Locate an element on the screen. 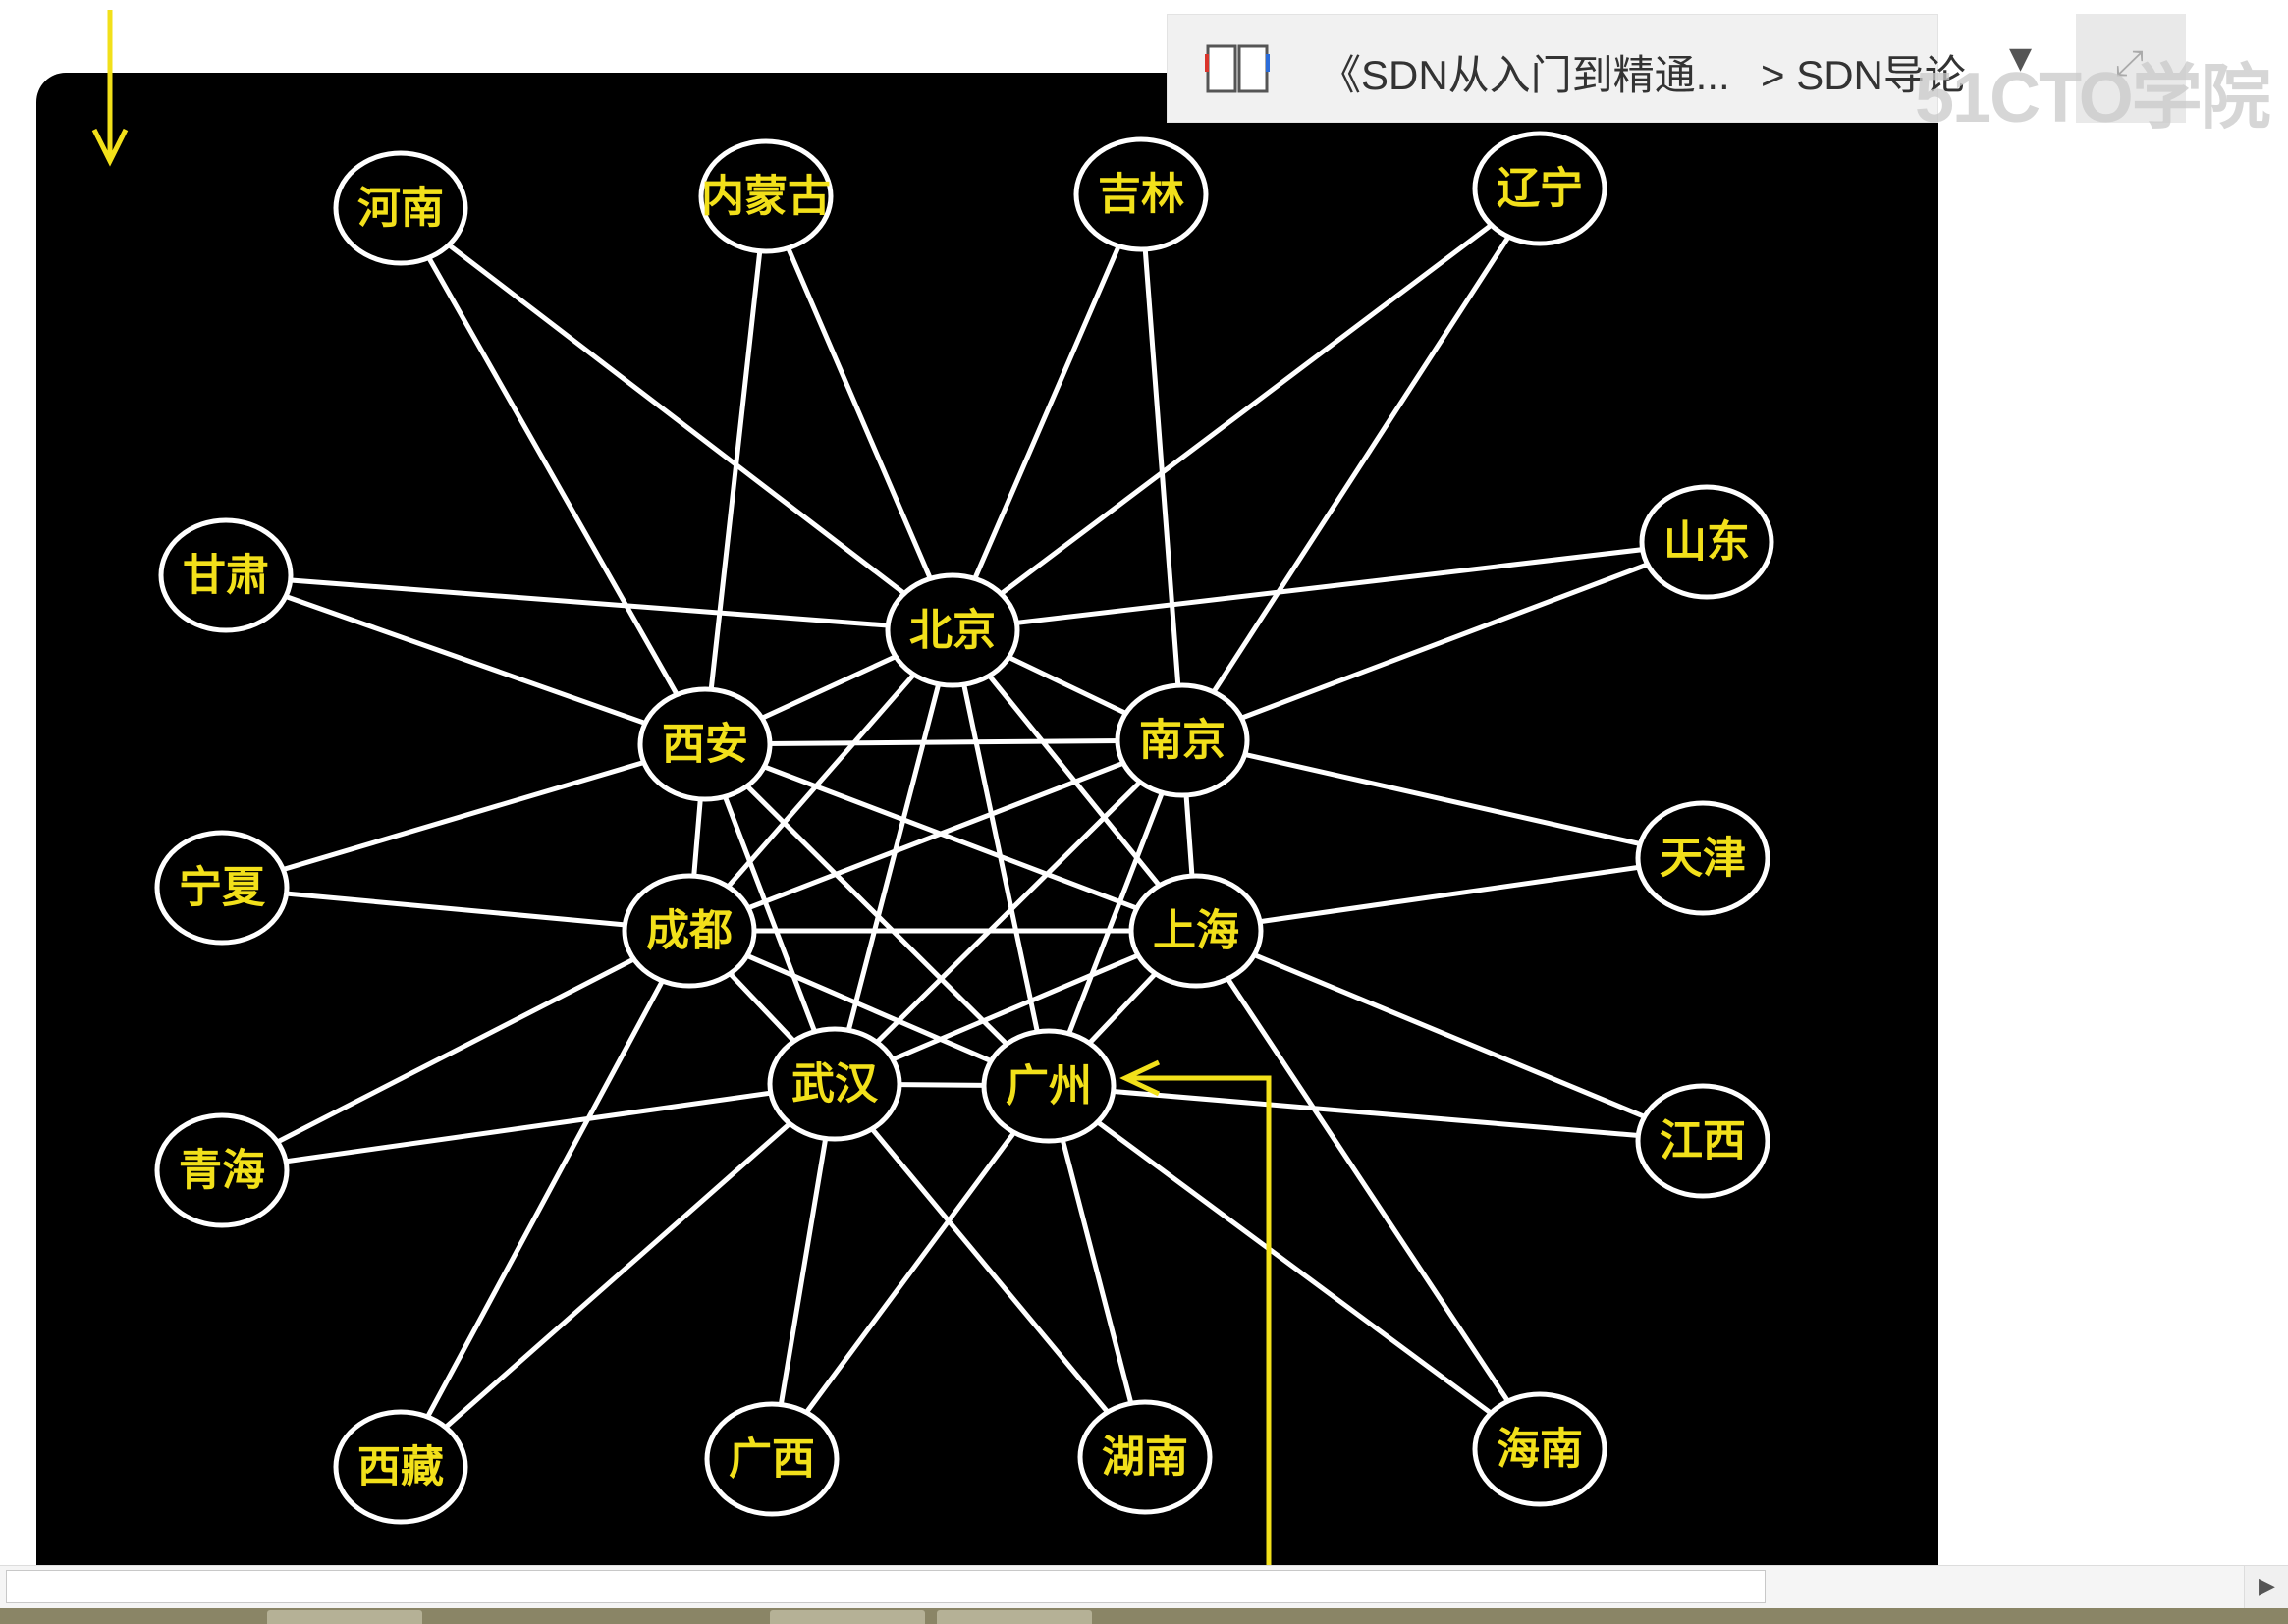  node-label: 北京 is located at coordinates (952, 631).